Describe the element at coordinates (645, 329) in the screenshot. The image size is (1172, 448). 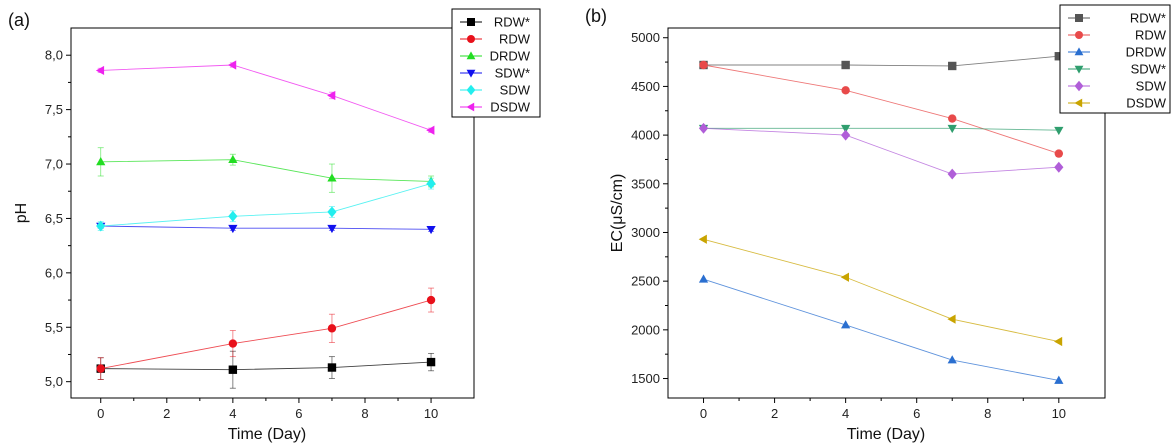
I see `y-tick-label: 2000` at that location.